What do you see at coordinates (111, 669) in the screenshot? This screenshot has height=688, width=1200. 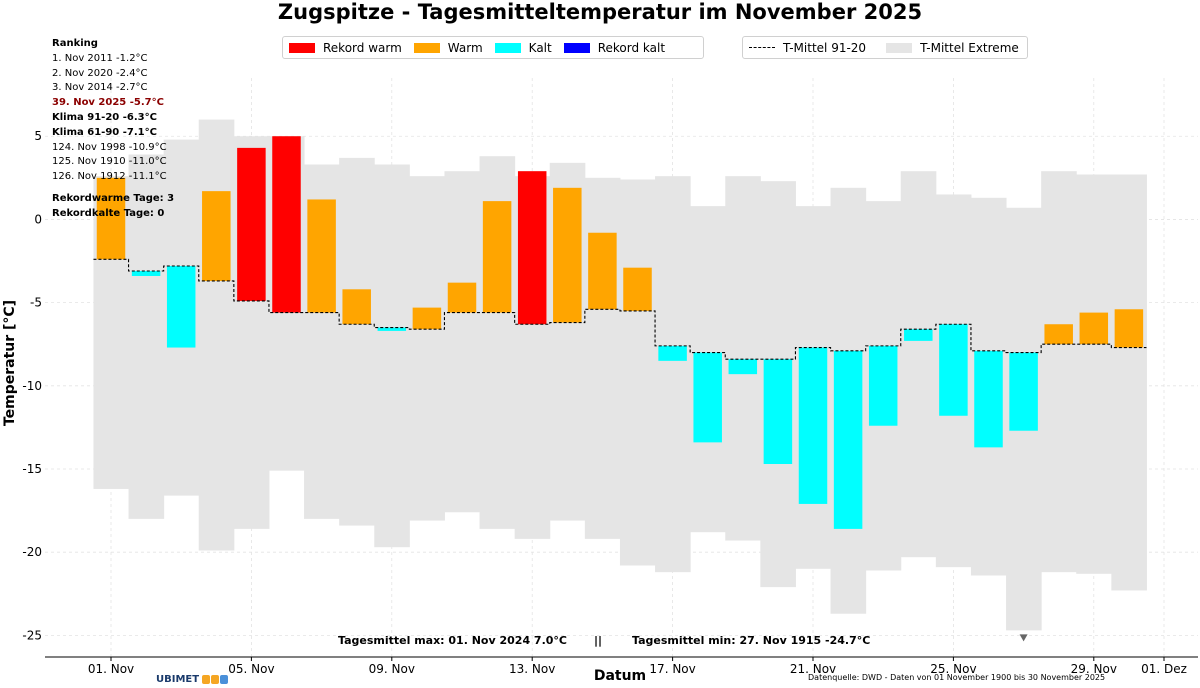 I see `x-tick-label: 01. Nov` at bounding box center [111, 669].